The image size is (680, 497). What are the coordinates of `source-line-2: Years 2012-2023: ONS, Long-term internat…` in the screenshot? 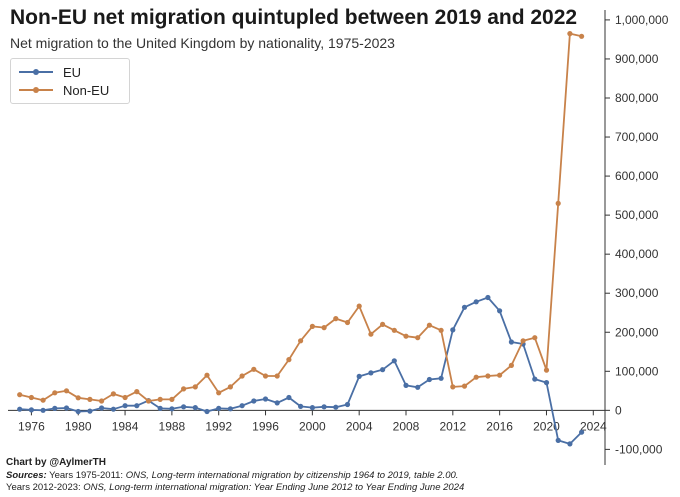 It's located at (235, 487).